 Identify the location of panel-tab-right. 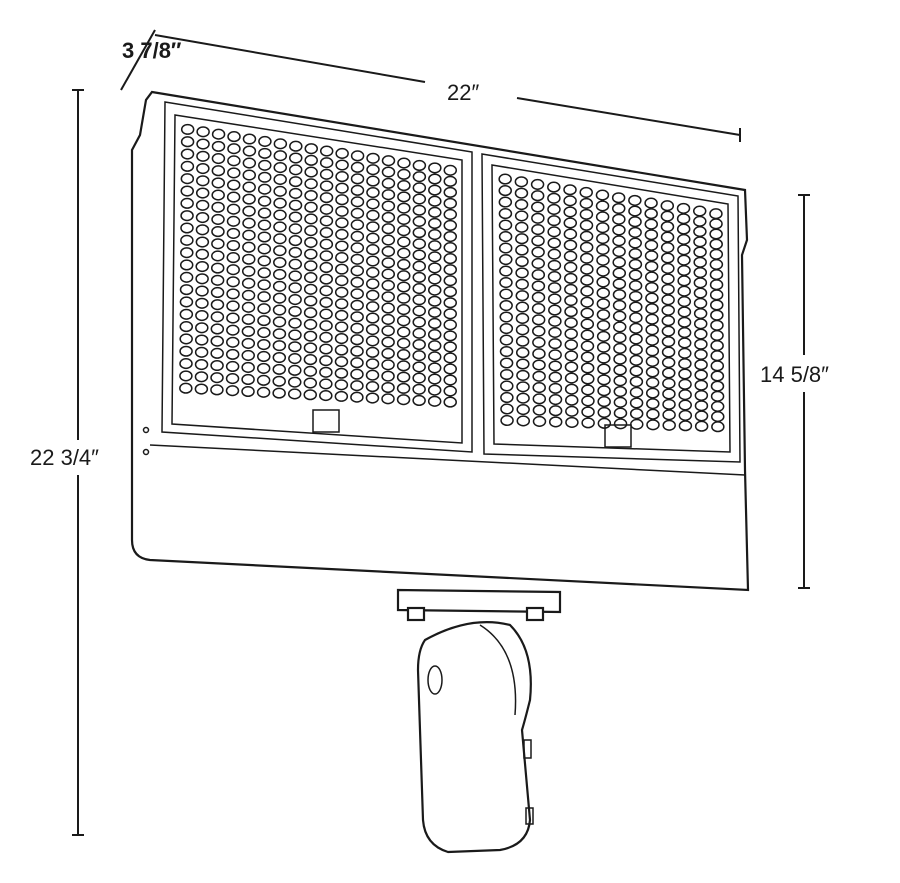
(618, 436).